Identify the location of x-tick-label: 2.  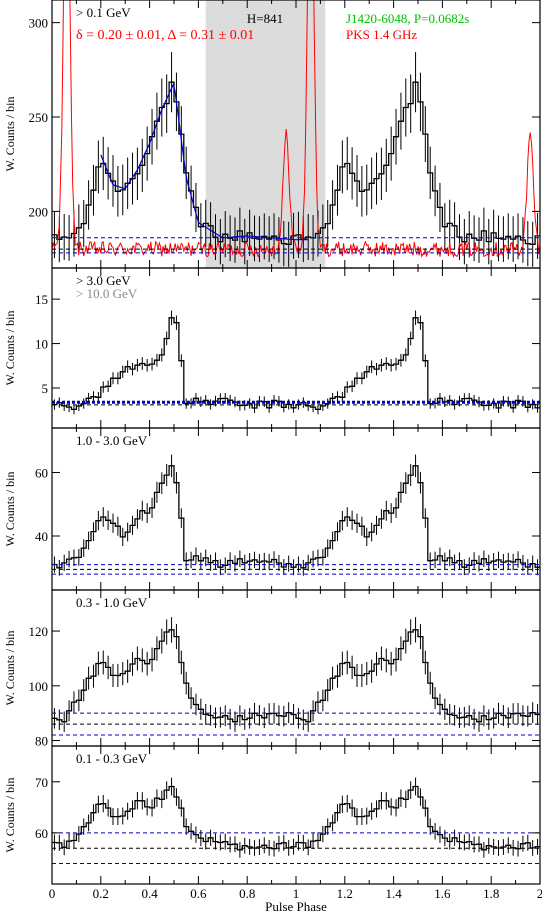
(539, 893).